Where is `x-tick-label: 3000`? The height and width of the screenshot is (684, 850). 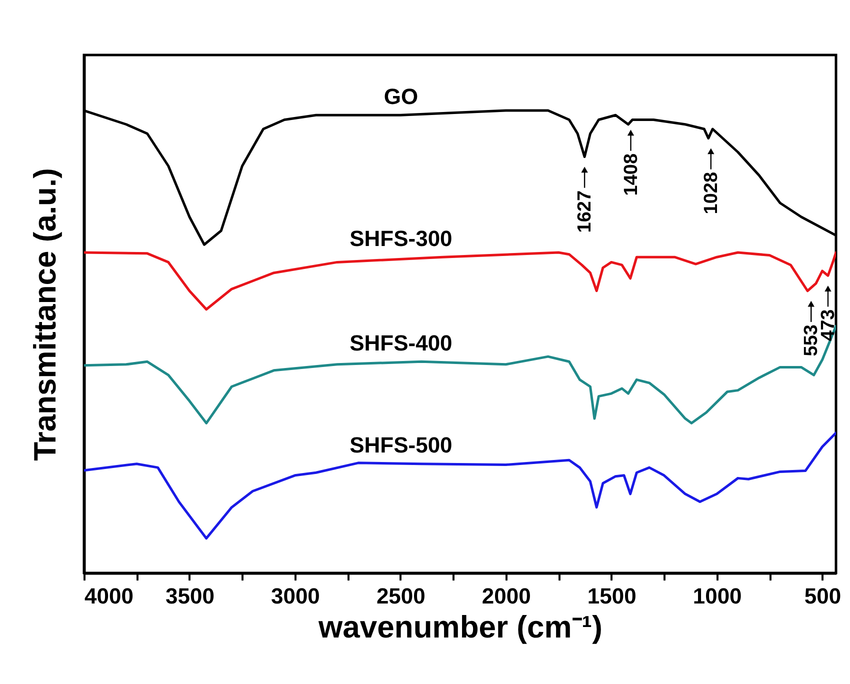 x-tick-label: 3000 is located at coordinates (295, 596).